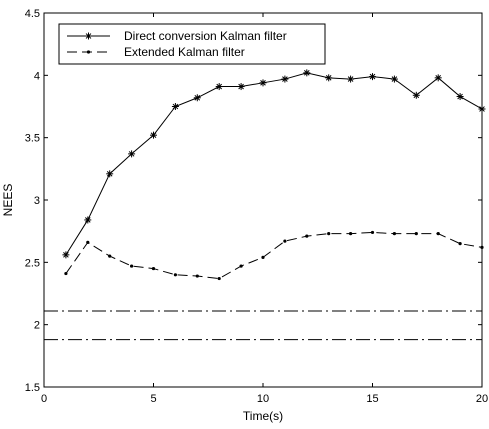 Image resolution: width=489 pixels, height=429 pixels. Describe the element at coordinates (8, 200) in the screenshot. I see `y-axis-label: NEES` at that location.